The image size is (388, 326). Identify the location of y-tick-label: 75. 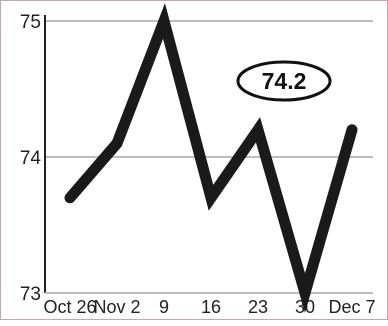
(30, 22).